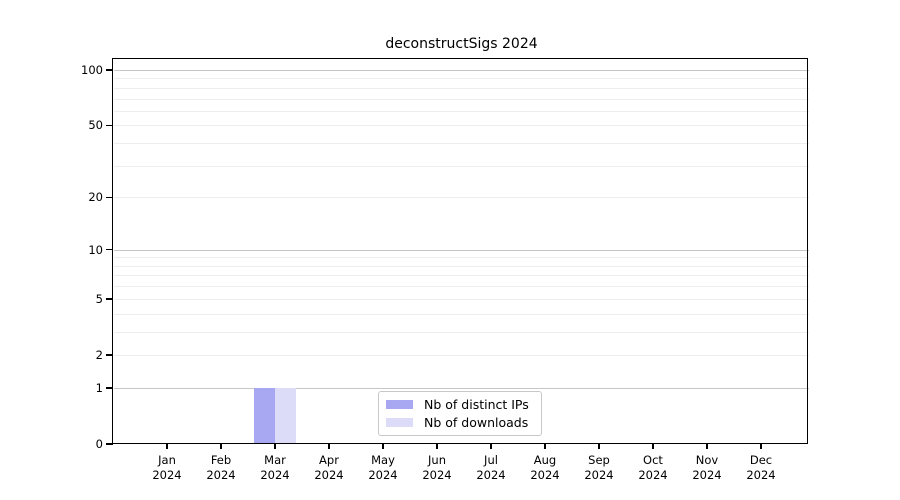 Image resolution: width=900 pixels, height=500 pixels. I want to click on legend: Nb of distinct IPs Nb of downloads, so click(460, 413).